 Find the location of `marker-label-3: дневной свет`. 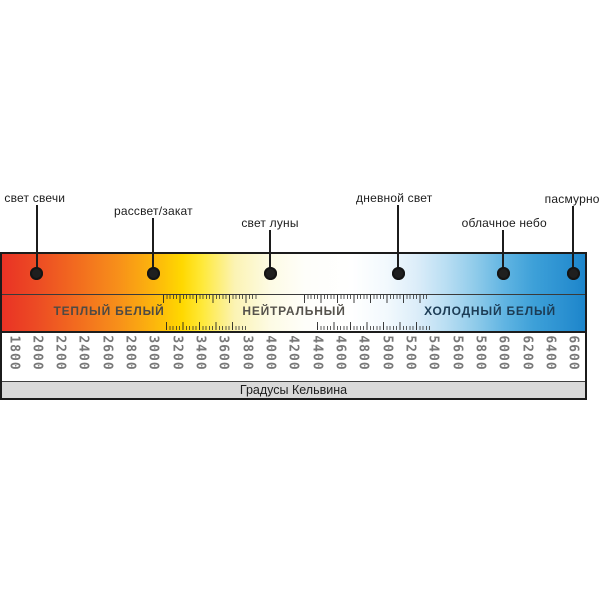

marker-label-3: дневной свет is located at coordinates (394, 198).